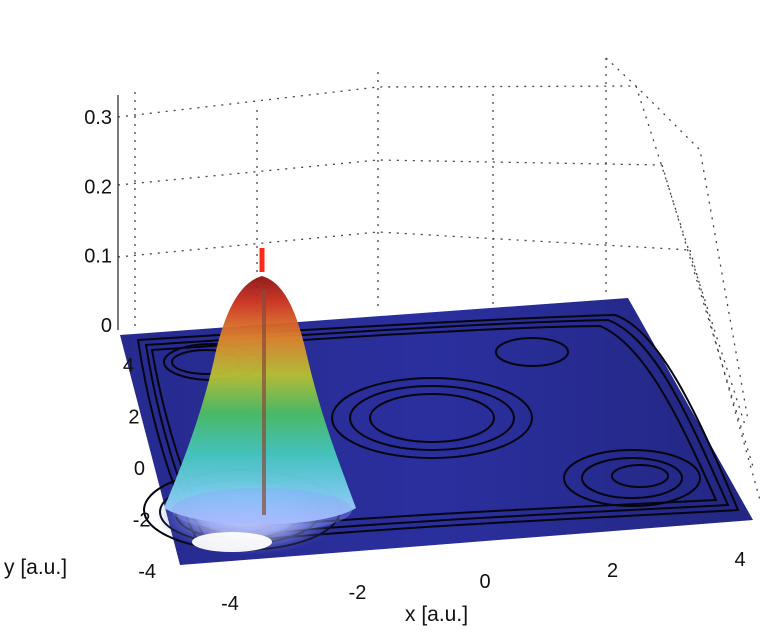  I want to click on y-tick-3: 2, so click(133, 418).